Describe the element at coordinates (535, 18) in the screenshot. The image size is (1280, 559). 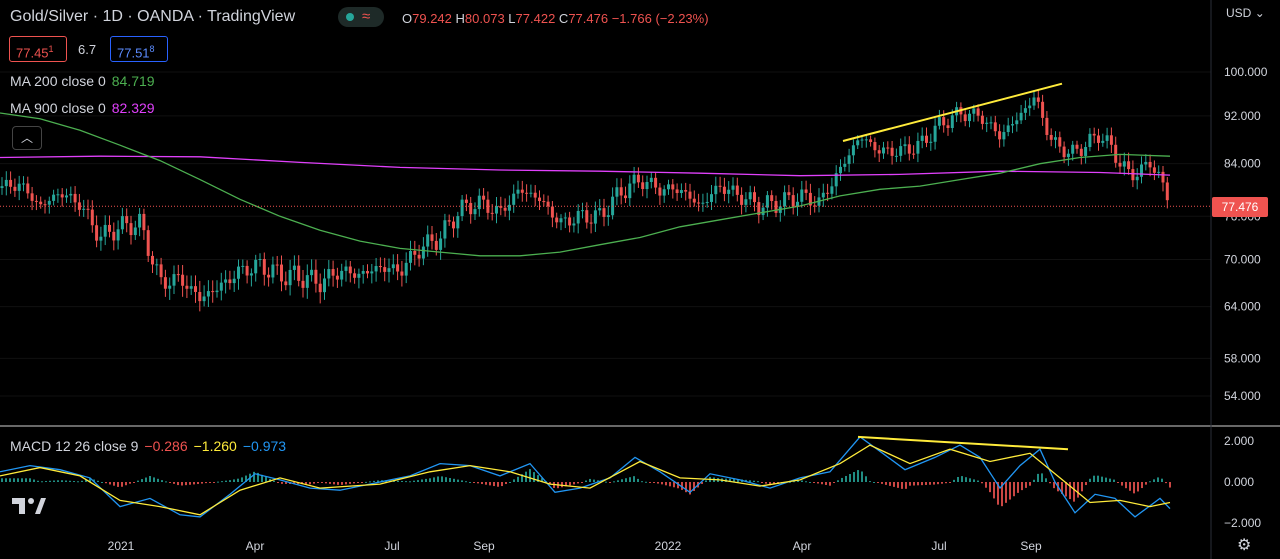
I see `low-value: 77.422` at that location.